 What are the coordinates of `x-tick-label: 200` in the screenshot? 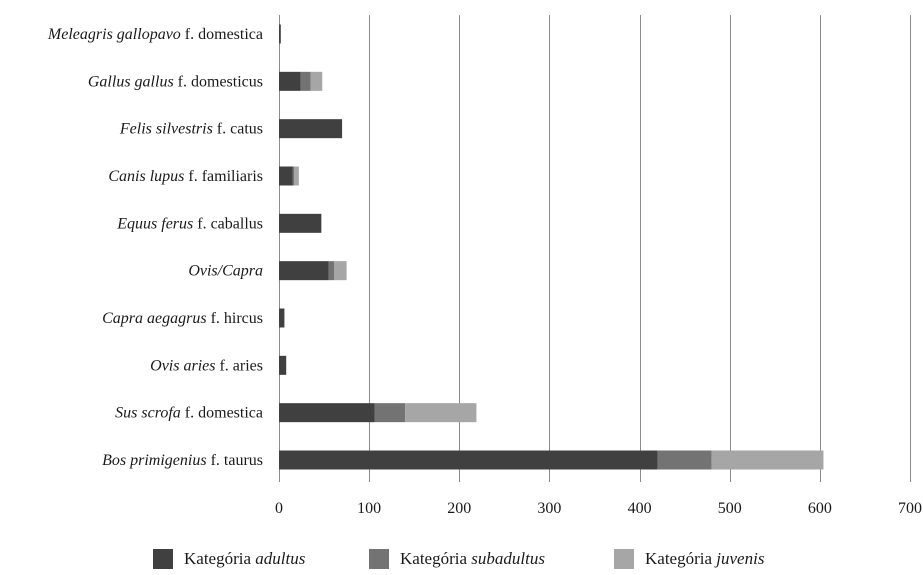 It's located at (459, 508).